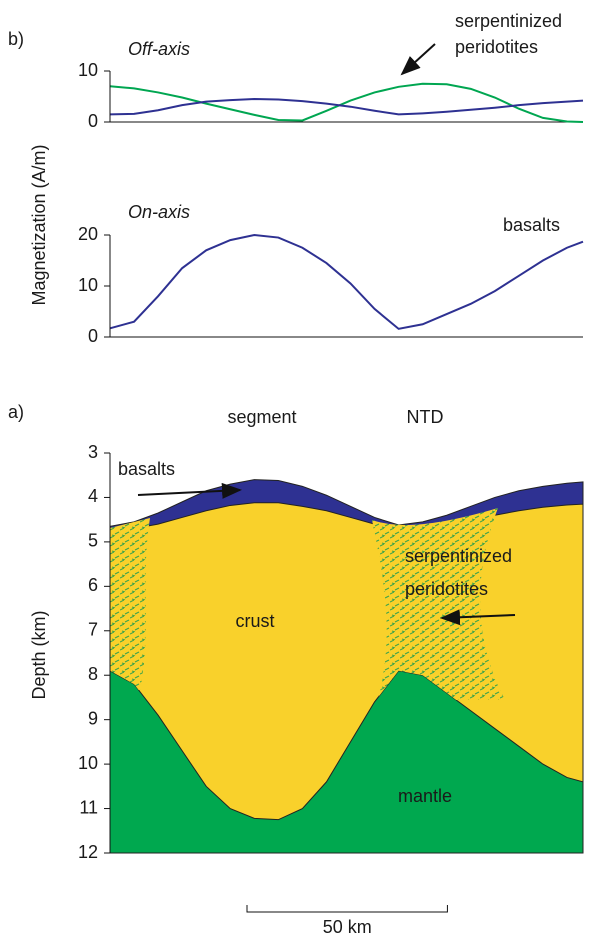 The height and width of the screenshot is (939, 590). I want to click on column-label: NTD, so click(425, 417).